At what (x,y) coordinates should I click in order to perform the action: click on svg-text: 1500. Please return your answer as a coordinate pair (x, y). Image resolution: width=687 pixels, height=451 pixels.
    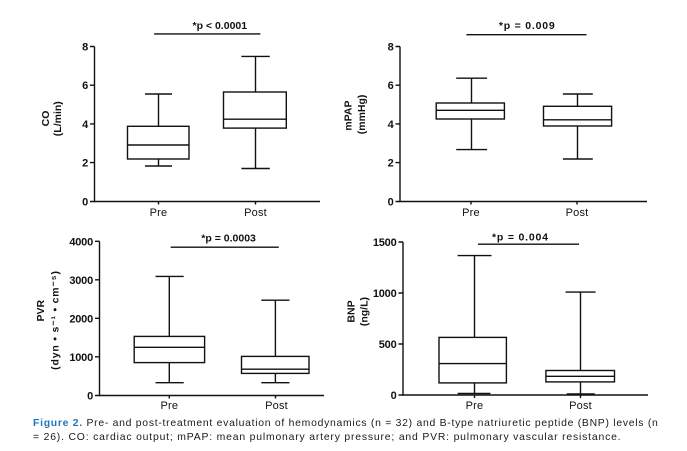
    Looking at the image, I should click on (385, 243).